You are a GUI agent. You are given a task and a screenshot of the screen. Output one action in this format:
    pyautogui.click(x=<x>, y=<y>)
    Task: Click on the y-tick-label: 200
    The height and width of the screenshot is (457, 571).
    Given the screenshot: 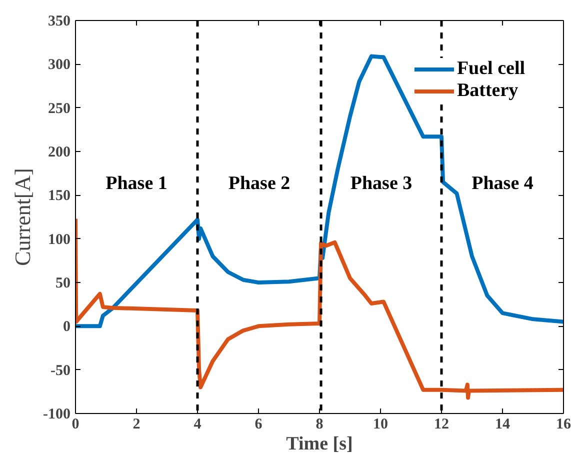 What is the action you would take?
    pyautogui.click(x=59, y=152)
    